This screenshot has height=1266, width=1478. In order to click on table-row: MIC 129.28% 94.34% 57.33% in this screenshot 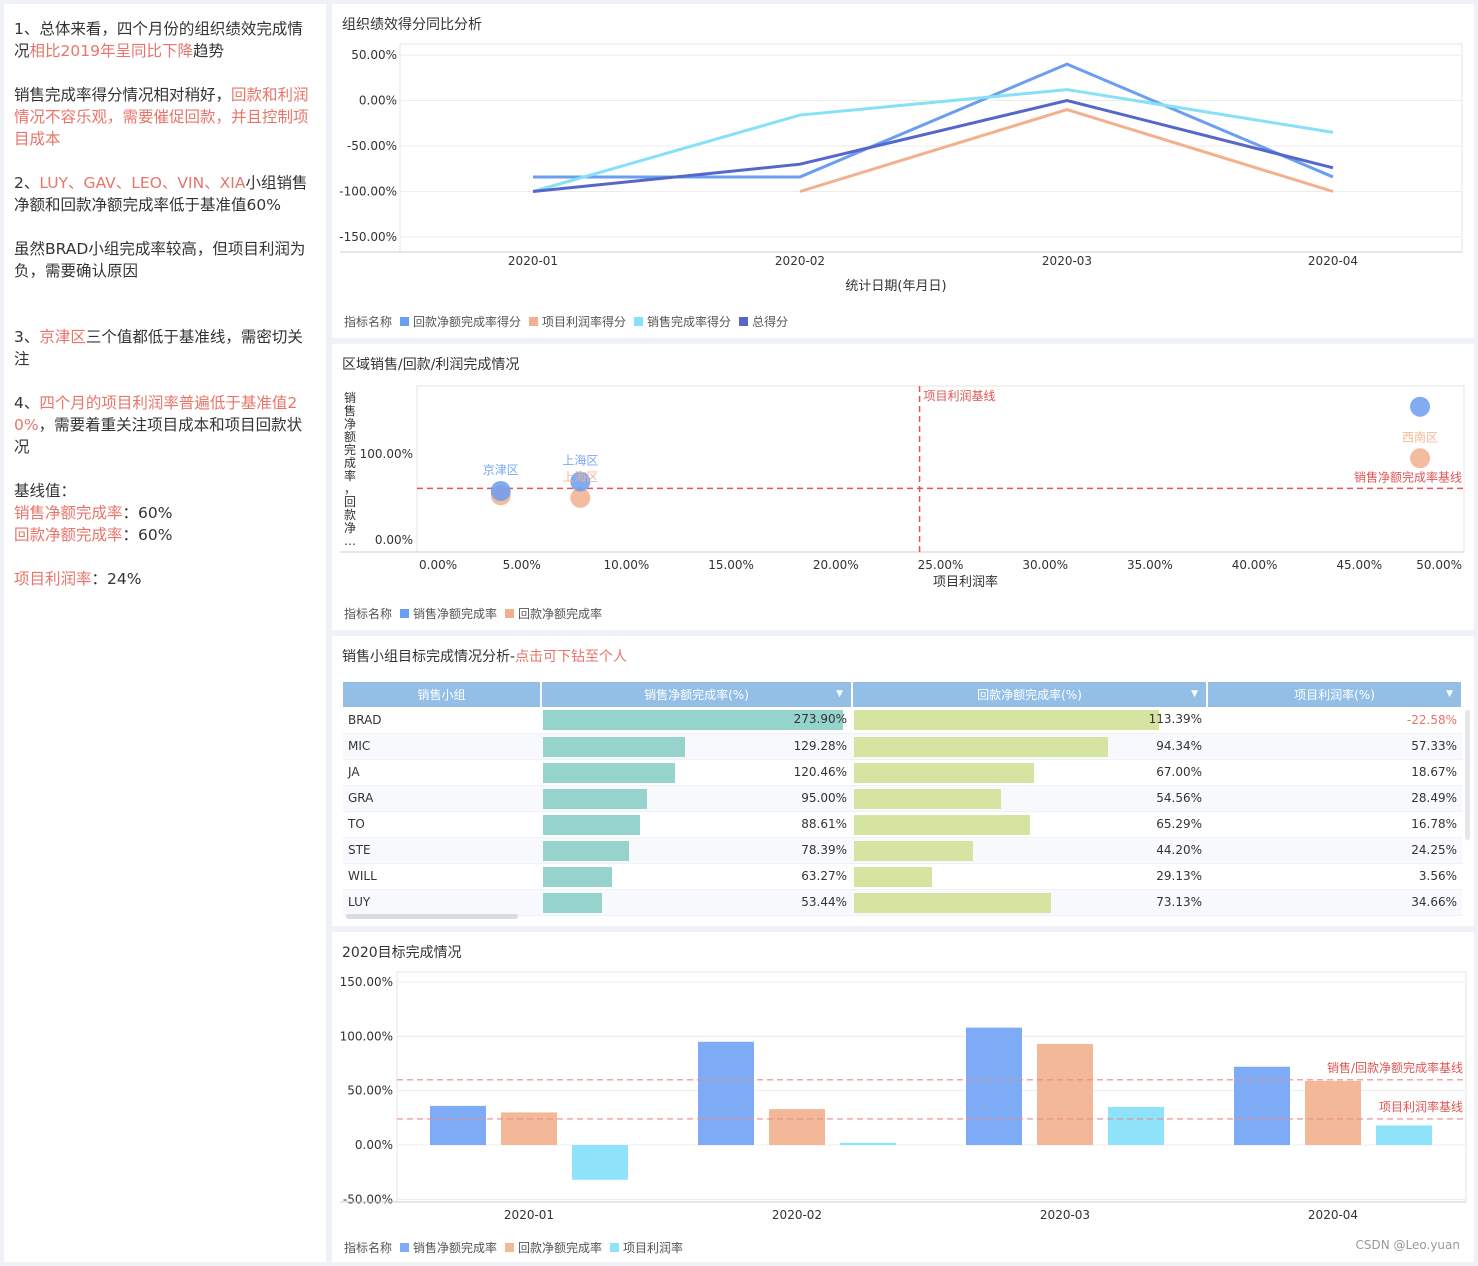, I will do `click(902, 746)`.